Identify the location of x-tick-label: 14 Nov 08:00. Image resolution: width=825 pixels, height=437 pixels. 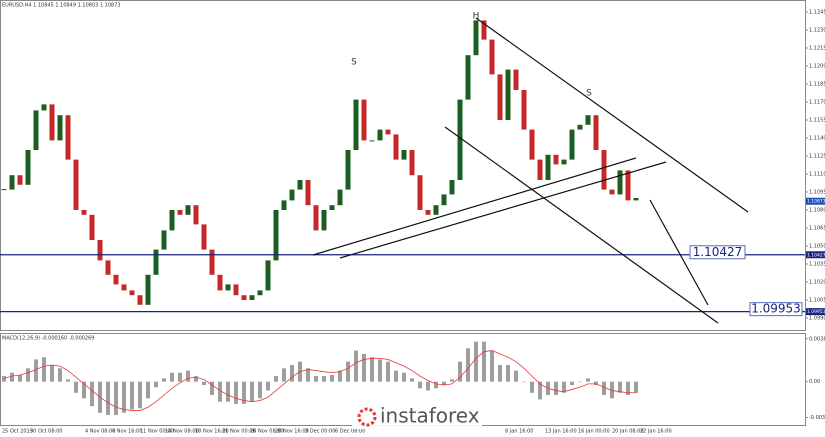
(182, 432).